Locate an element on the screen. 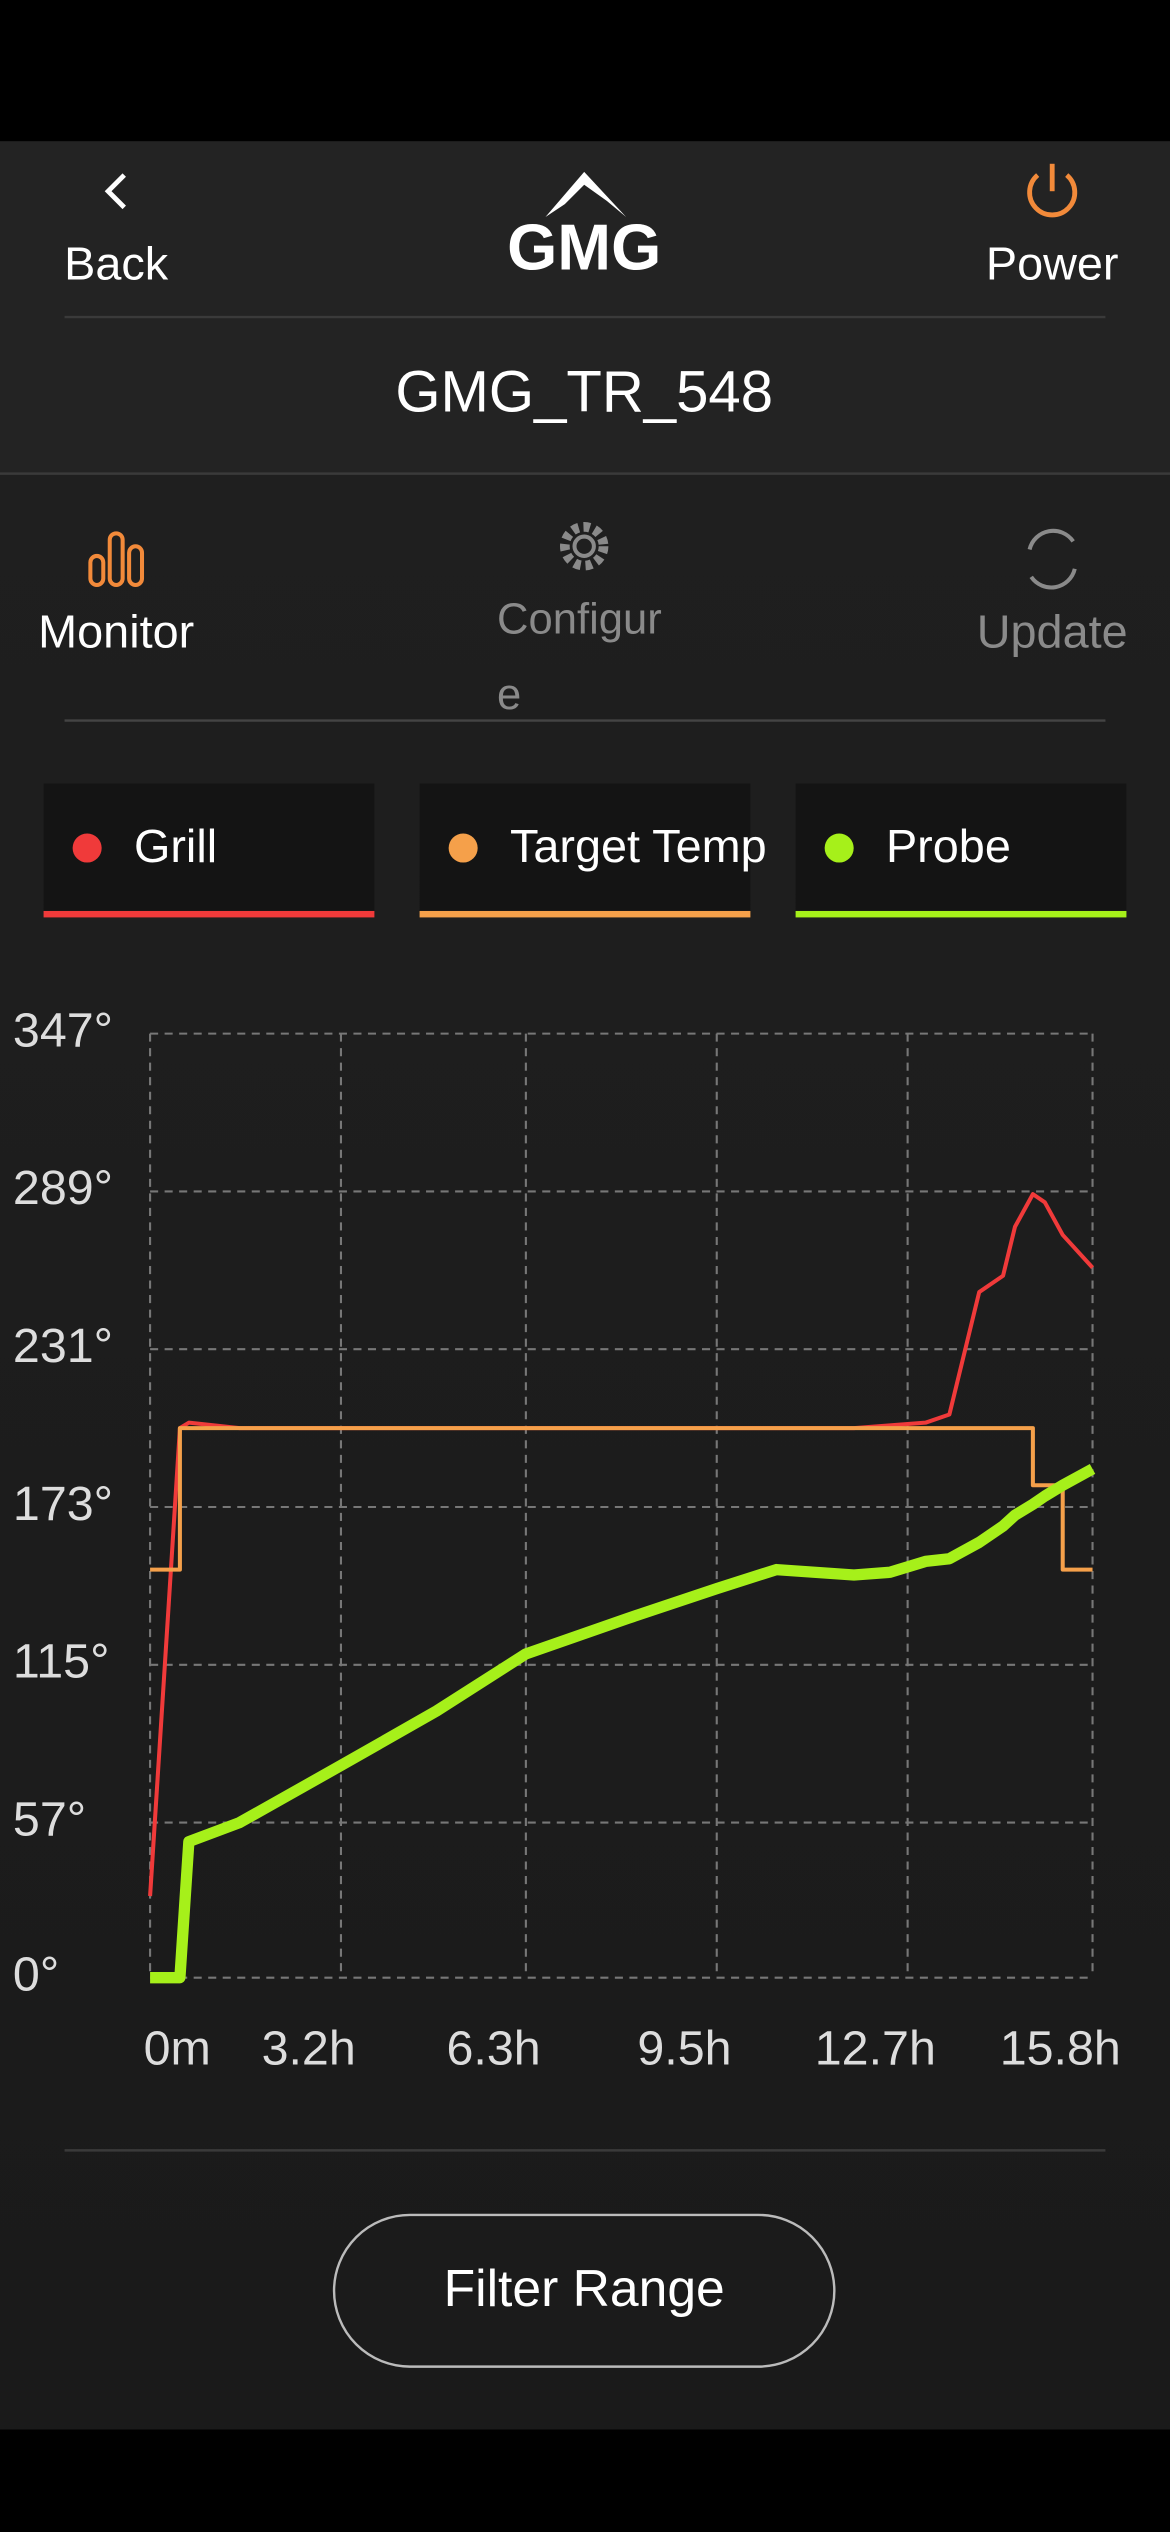  power-button: Power is located at coordinates (1052, 263).